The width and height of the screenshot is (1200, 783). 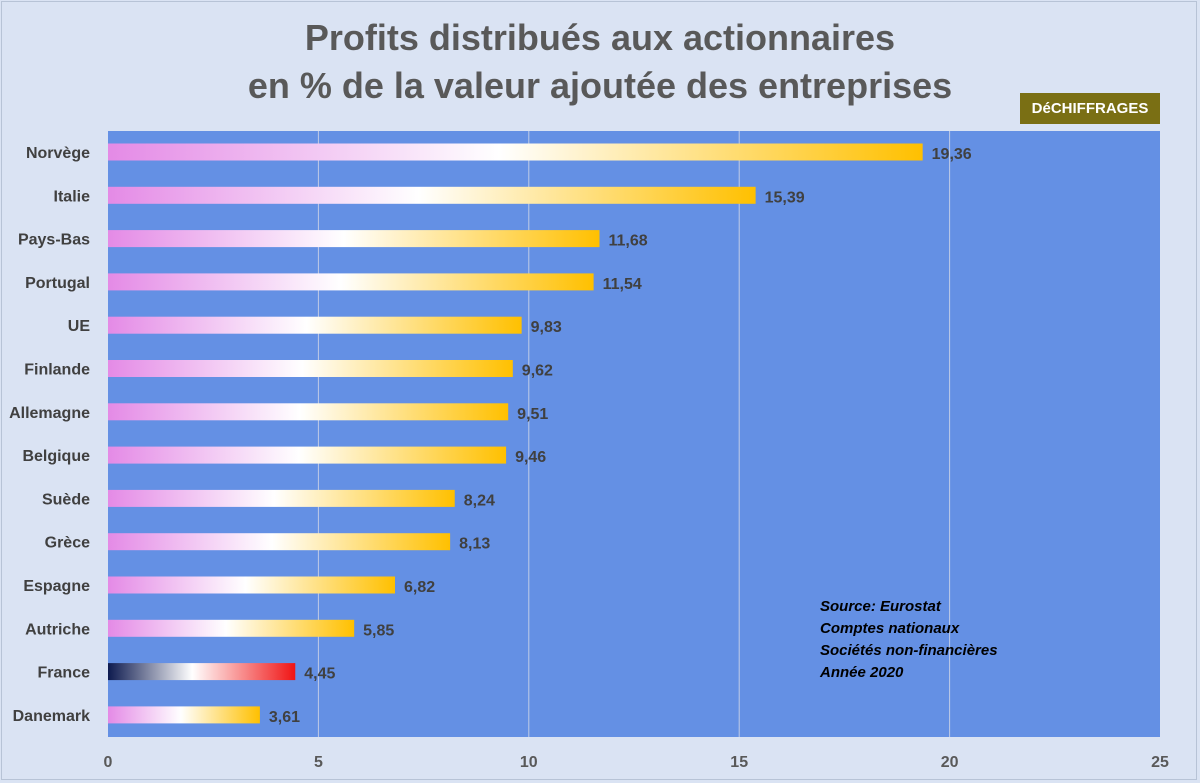 What do you see at coordinates (51, 716) in the screenshot?
I see `category-label-danemark: Danemark` at bounding box center [51, 716].